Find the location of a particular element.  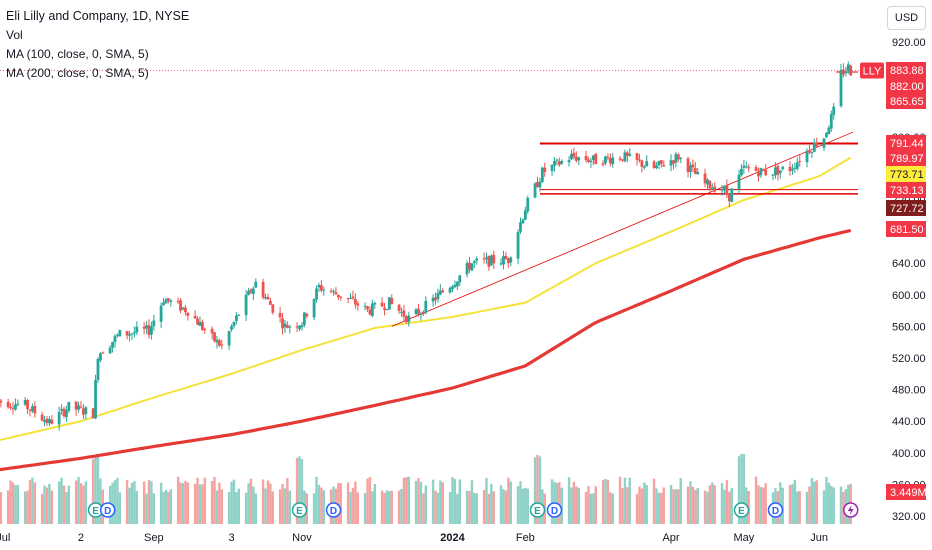

symbol-title: Eli Lilly and Company, 1D, NYSE is located at coordinates (98, 16).